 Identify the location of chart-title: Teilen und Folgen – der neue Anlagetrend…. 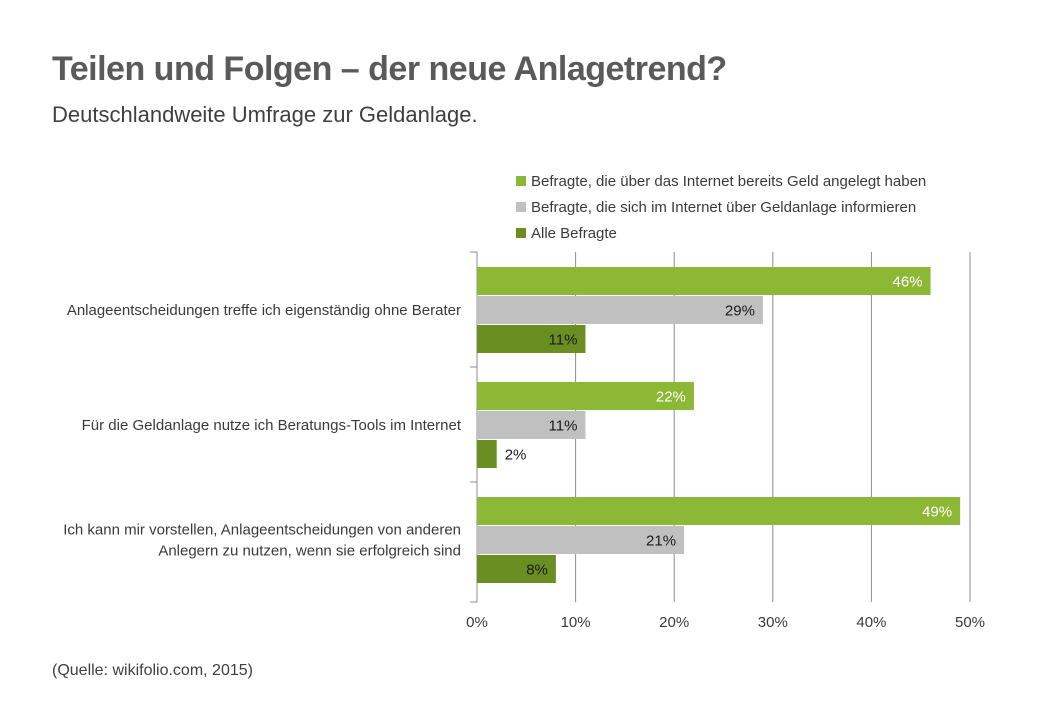
(389, 69).